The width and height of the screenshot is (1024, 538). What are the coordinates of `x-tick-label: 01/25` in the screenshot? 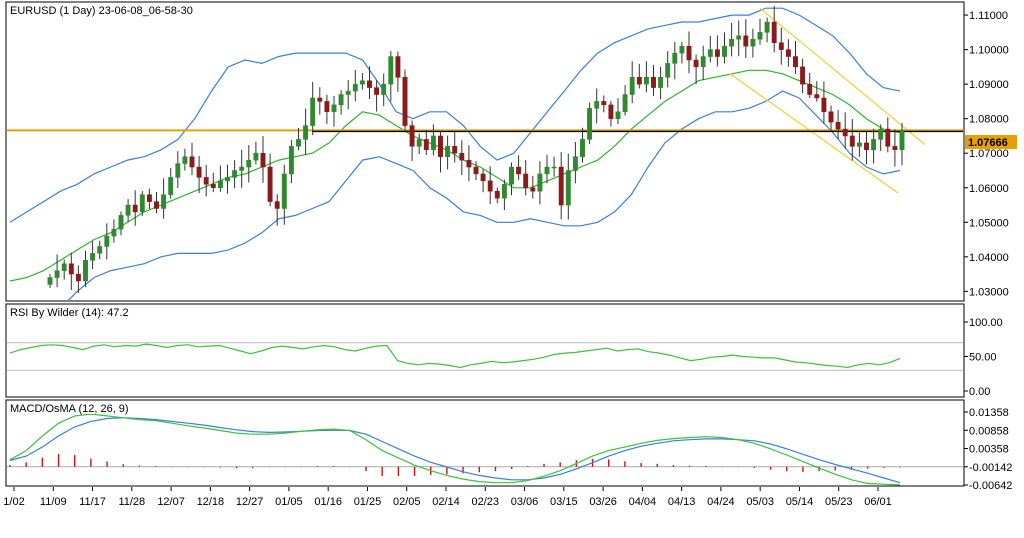 It's located at (368, 502).